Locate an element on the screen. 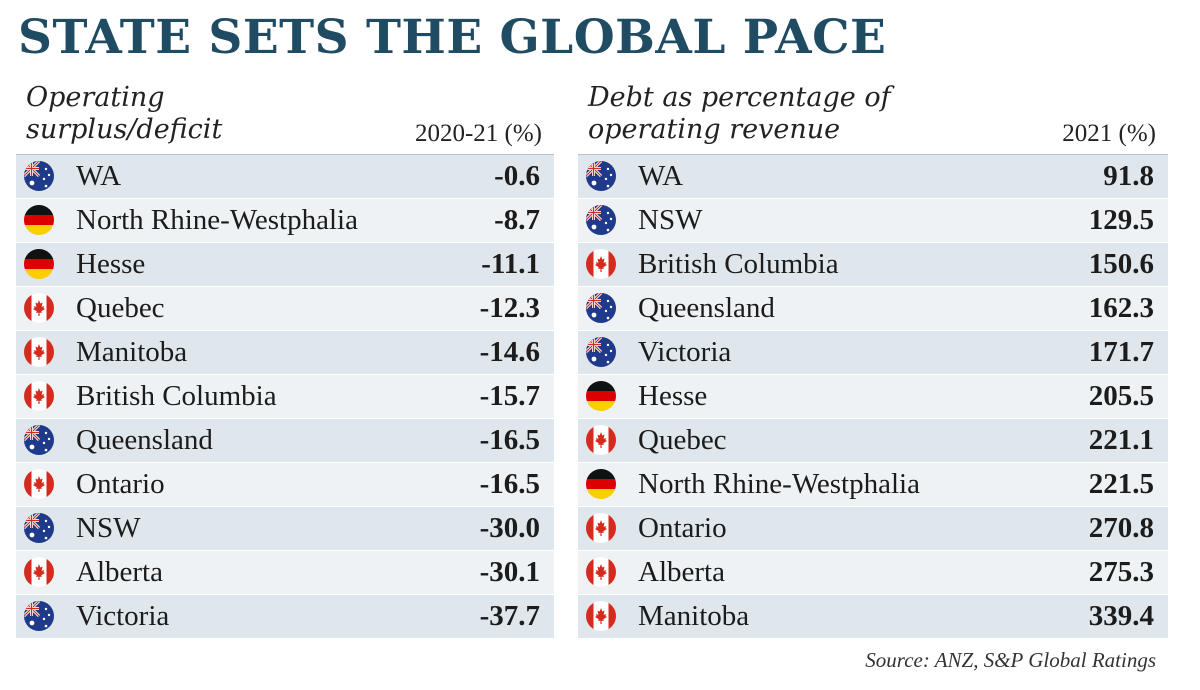  region-value: -11.1 is located at coordinates (510, 264).